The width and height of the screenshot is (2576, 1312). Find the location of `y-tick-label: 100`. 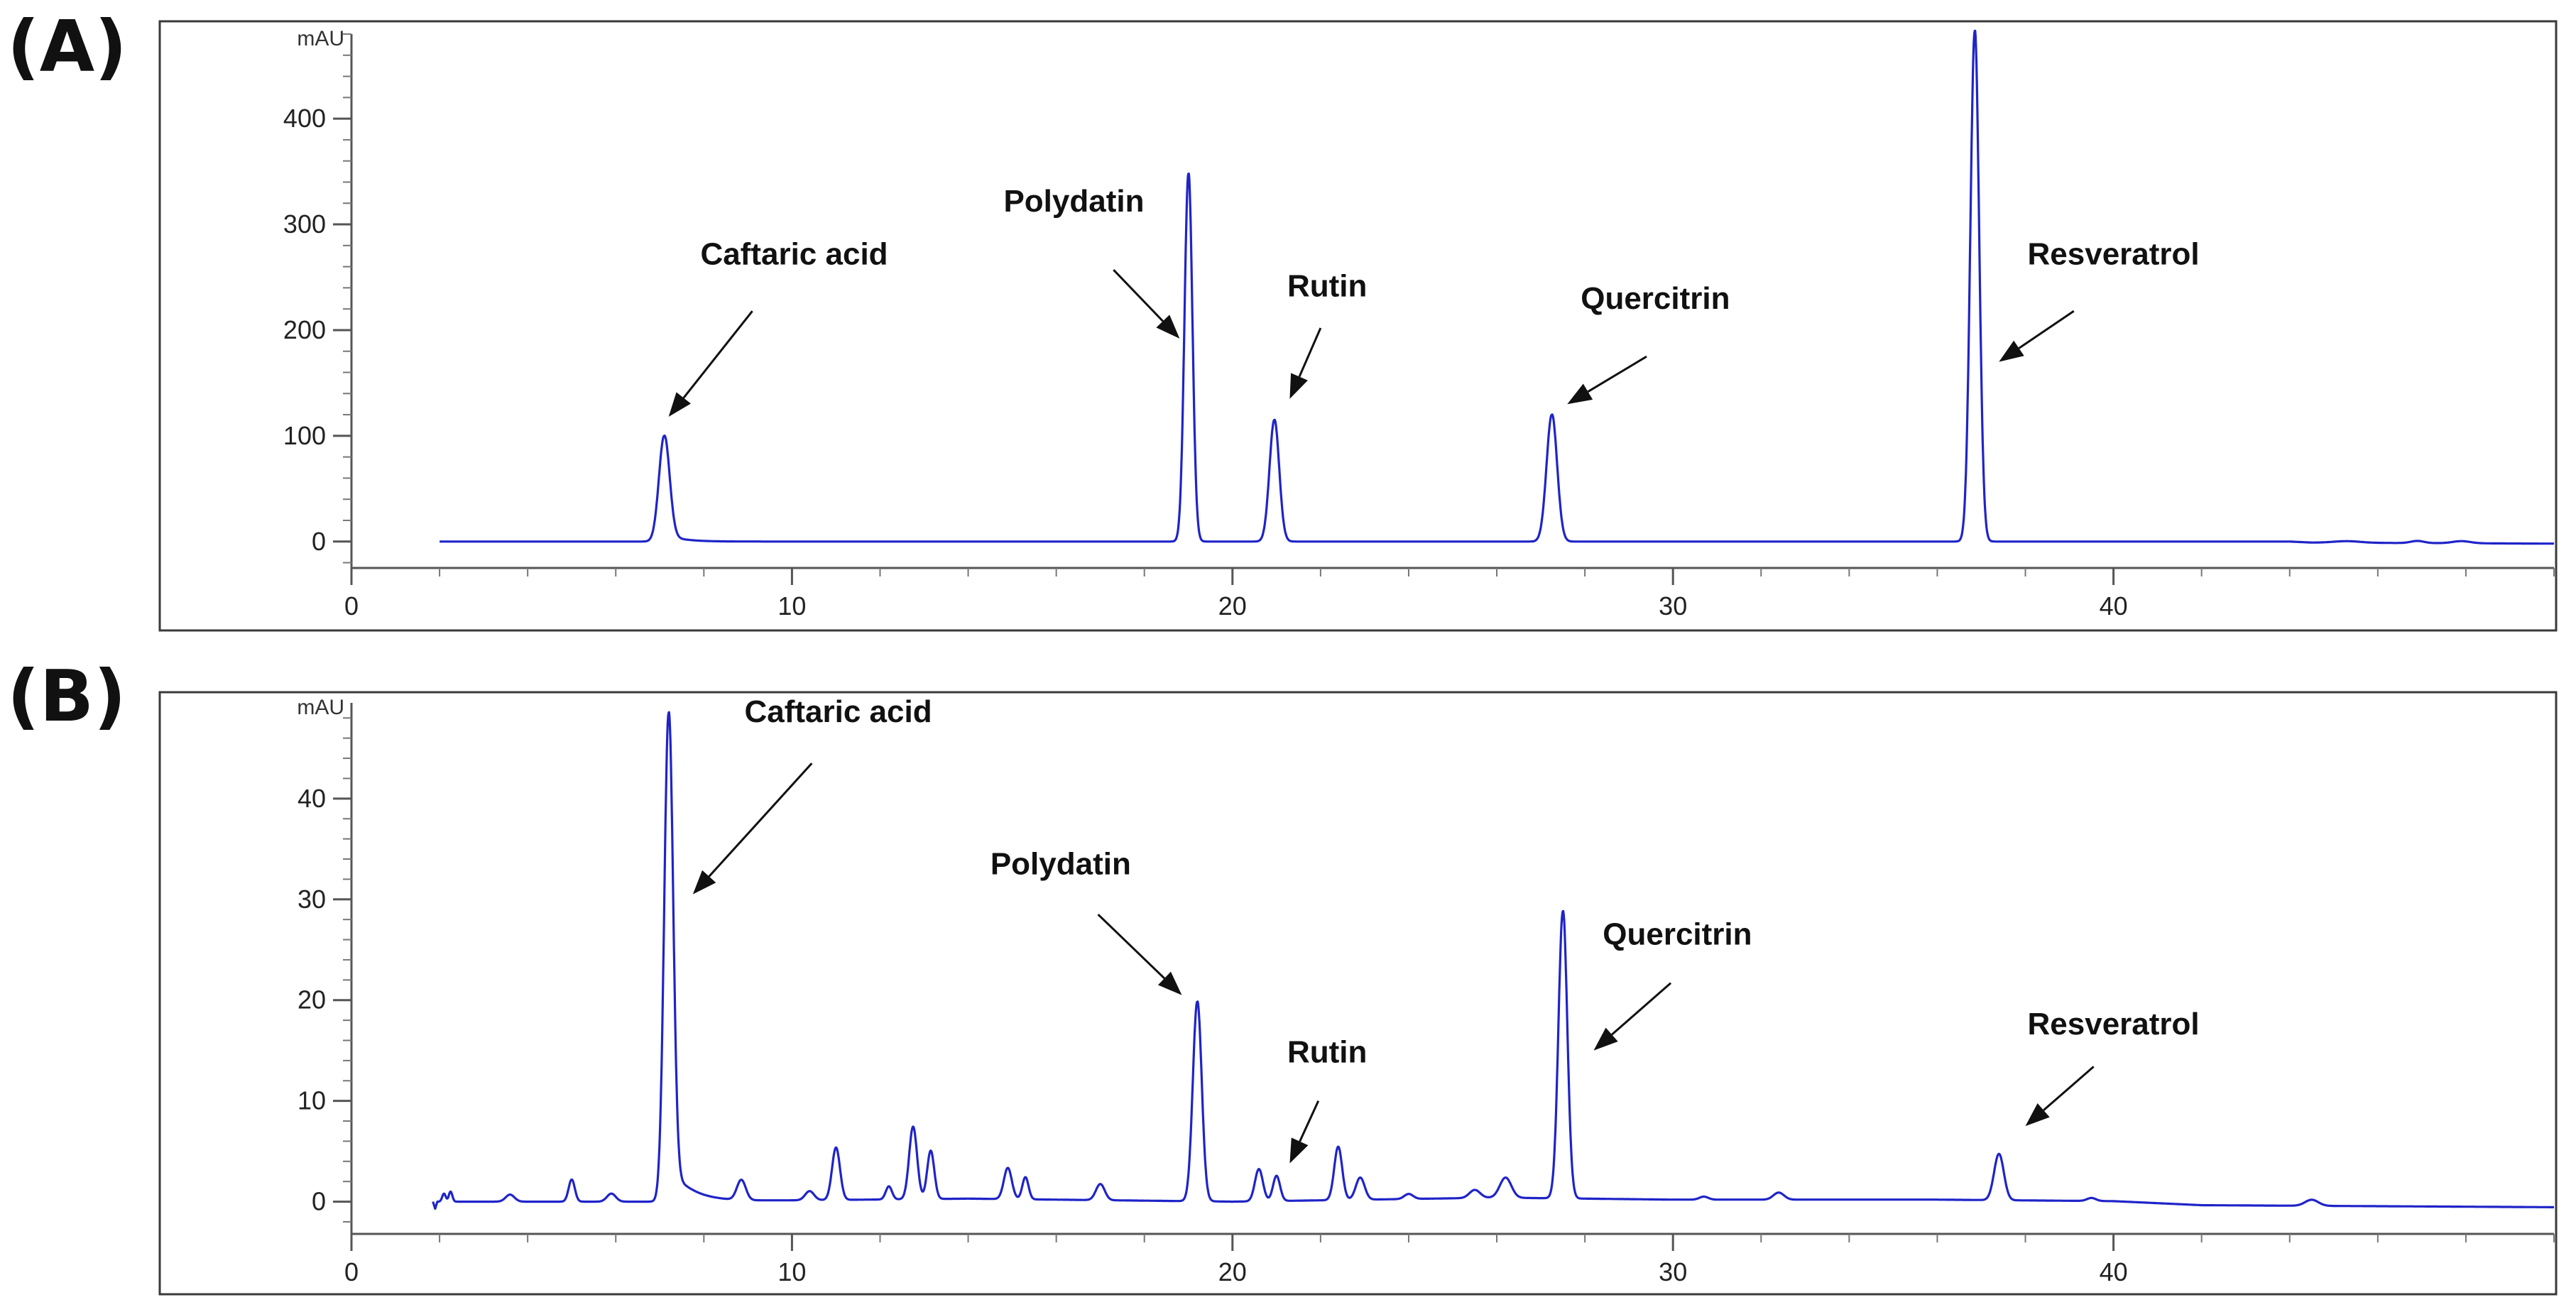

y-tick-label: 100 is located at coordinates (304, 435).